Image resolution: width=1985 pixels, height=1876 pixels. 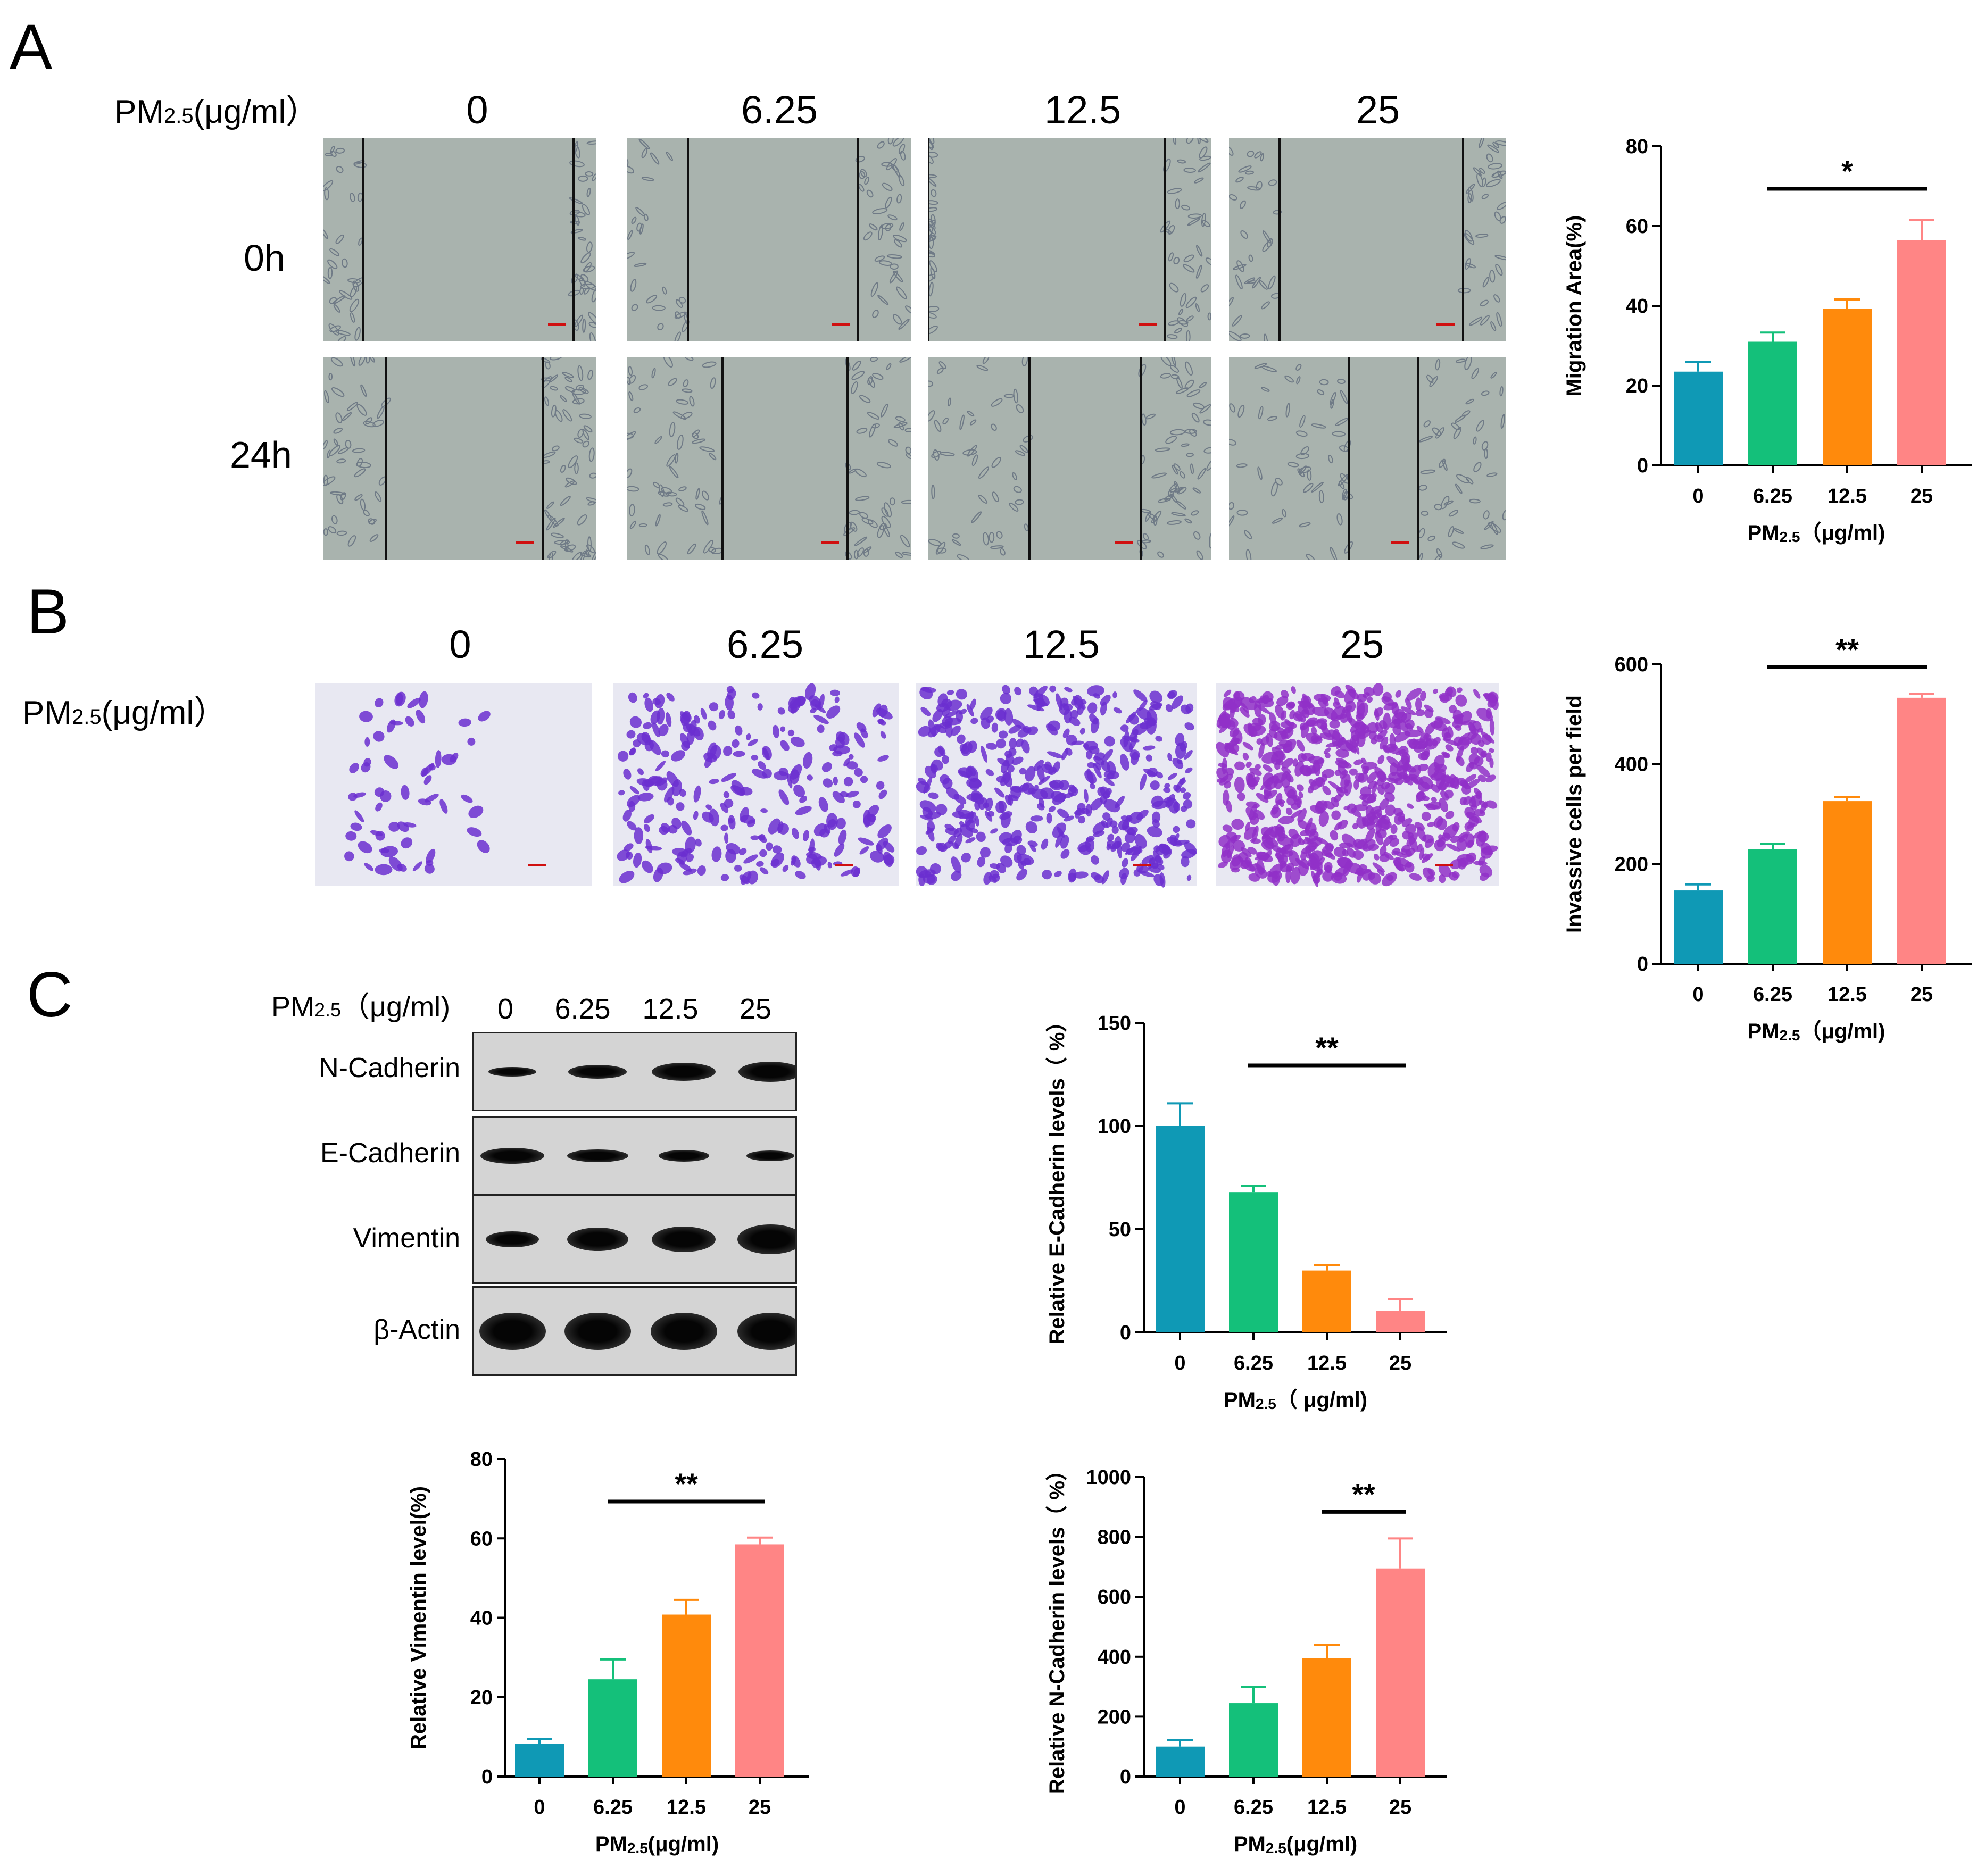 What do you see at coordinates (1108, 1477) in the screenshot?
I see `y-tick-label: 1000` at bounding box center [1108, 1477].